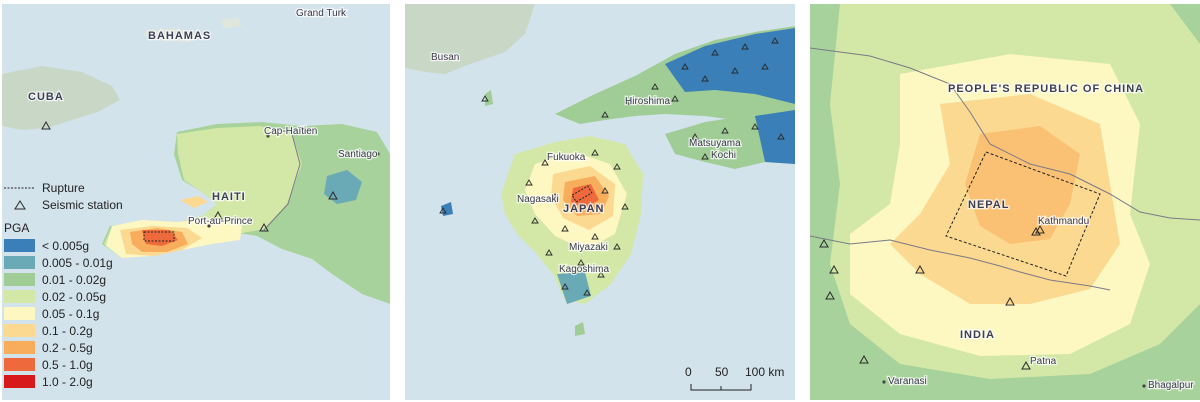 The height and width of the screenshot is (402, 1200). What do you see at coordinates (358, 154) in the screenshot?
I see `label-santiago: Santiago` at bounding box center [358, 154].